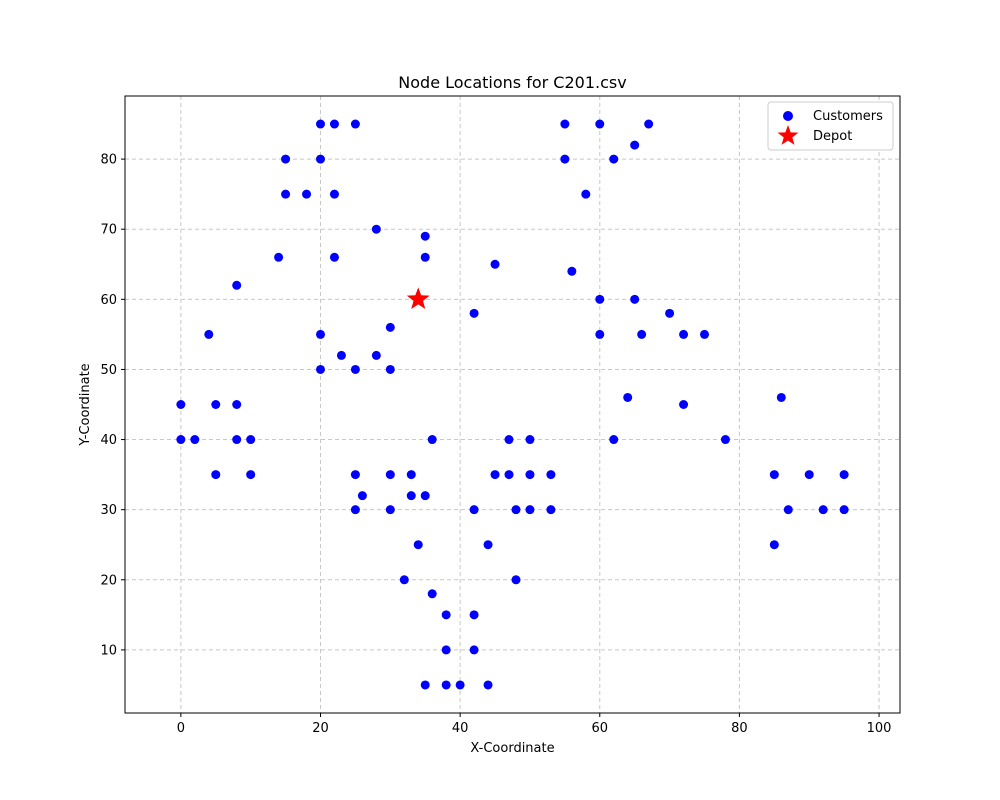 This screenshot has width=1000, height=800. I want to click on legend-box, so click(830, 126).